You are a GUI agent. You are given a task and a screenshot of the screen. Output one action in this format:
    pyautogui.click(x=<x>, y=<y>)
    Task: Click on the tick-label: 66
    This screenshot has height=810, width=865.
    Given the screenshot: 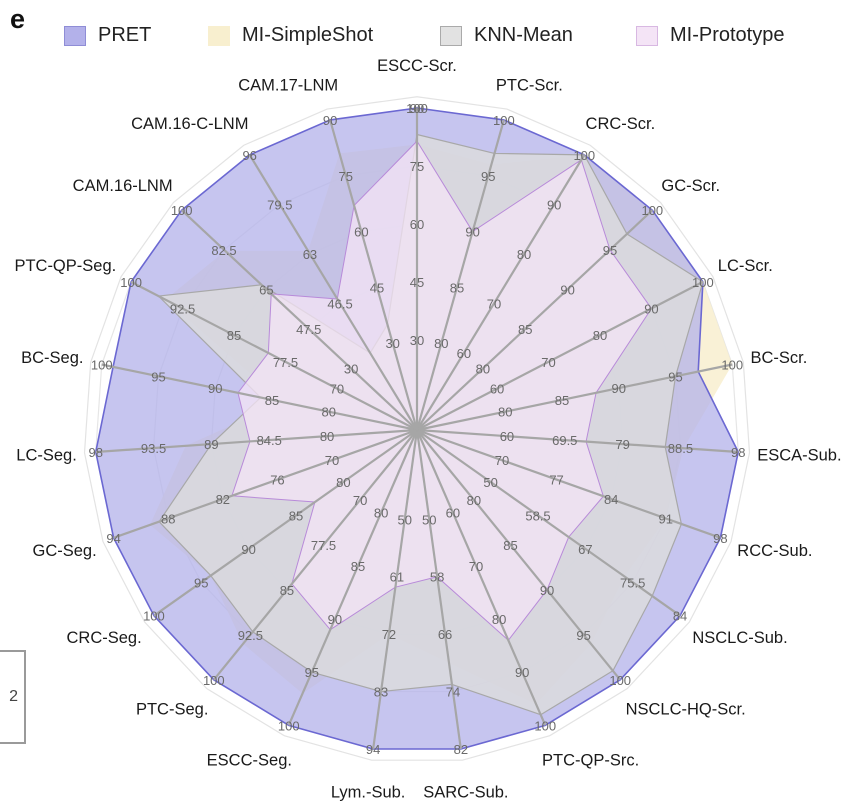 What is the action you would take?
    pyautogui.click(x=445, y=634)
    